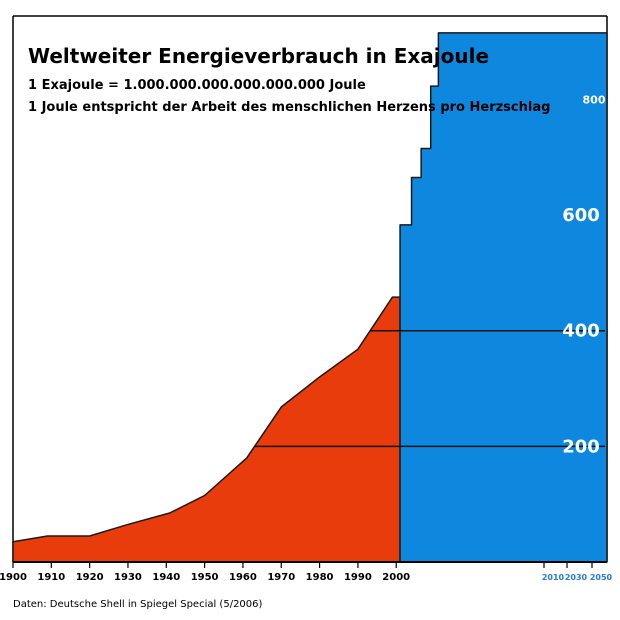  I want to click on x-tick-label-1910: 1910, so click(51, 577).